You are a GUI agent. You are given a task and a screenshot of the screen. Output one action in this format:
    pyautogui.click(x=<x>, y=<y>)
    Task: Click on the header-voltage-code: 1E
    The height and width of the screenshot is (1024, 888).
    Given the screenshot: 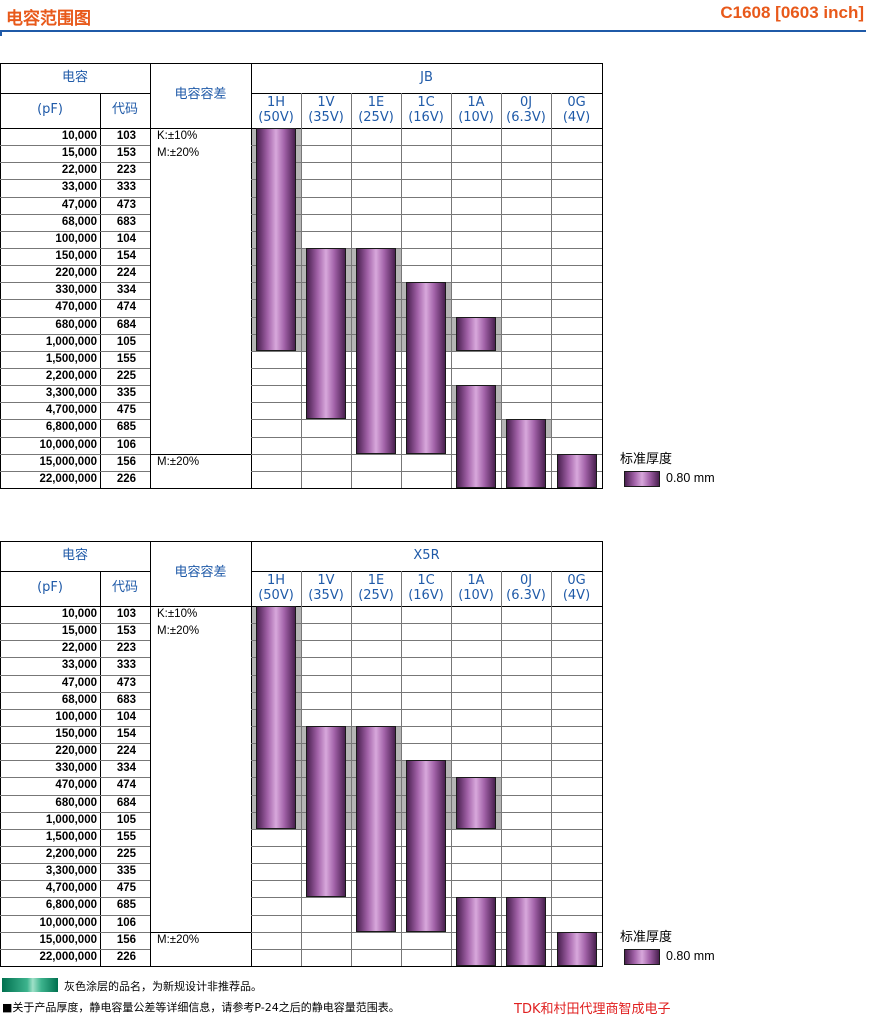 What is the action you would take?
    pyautogui.click(x=376, y=102)
    